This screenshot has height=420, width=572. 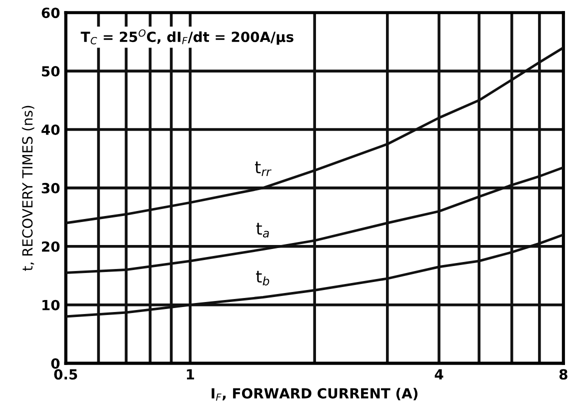 What do you see at coordinates (187, 37) in the screenshot?
I see `annotation: T$_{C}$ = 25$^{O}$C, dI$_{F}$/dt = 200A/µs` at bounding box center [187, 37].